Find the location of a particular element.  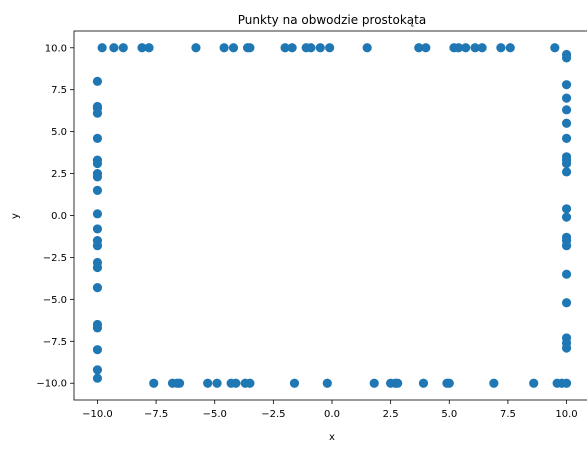

x-tick-label: 5.0 is located at coordinates (449, 414).